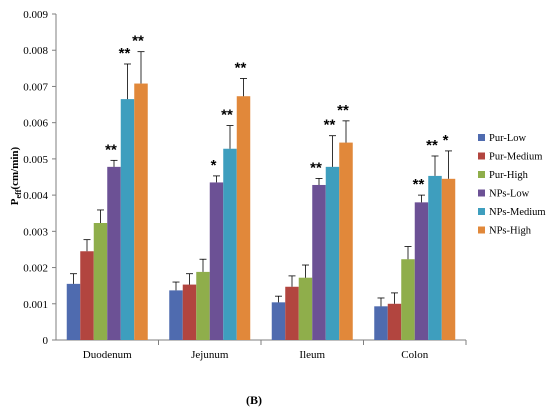 The image size is (550, 415). What do you see at coordinates (515, 157) in the screenshot?
I see `legend-label: Pur-Medium` at bounding box center [515, 157].